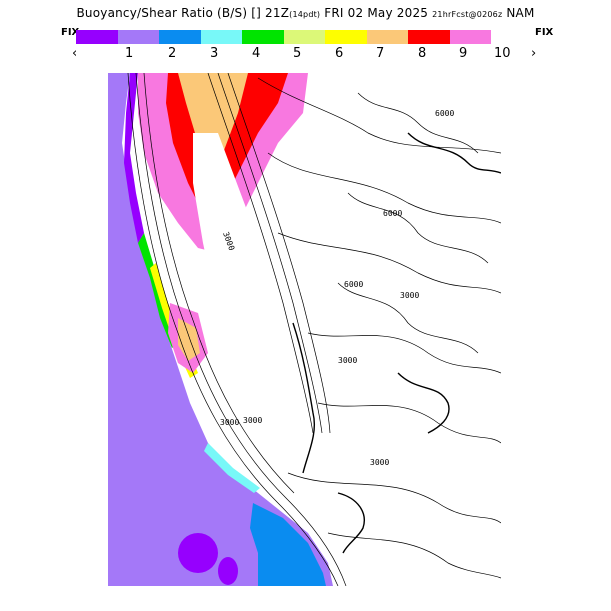 This screenshot has height=611, width=611. I want to click on scale-tick-label: 4, so click(256, 53).